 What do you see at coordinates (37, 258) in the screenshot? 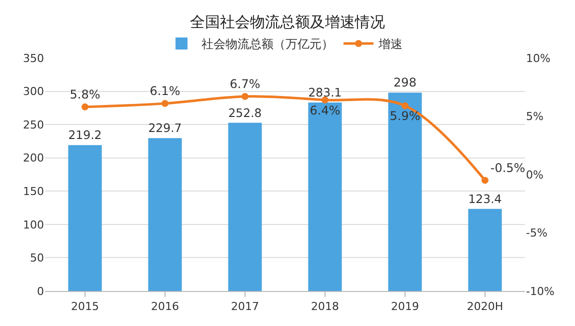
I see `y-tick-label: 50` at bounding box center [37, 258].